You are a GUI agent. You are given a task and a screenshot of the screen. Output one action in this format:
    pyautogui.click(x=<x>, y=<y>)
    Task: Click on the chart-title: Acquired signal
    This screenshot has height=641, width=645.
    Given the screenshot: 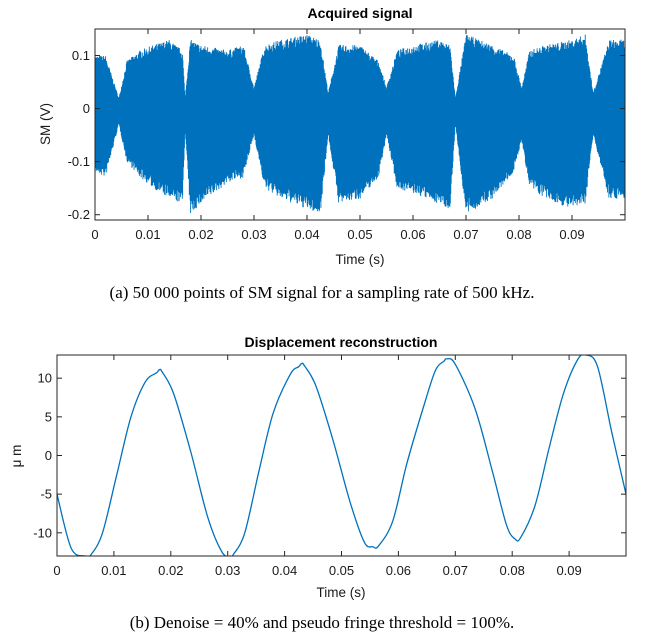 What is the action you would take?
    pyautogui.click(x=359, y=13)
    